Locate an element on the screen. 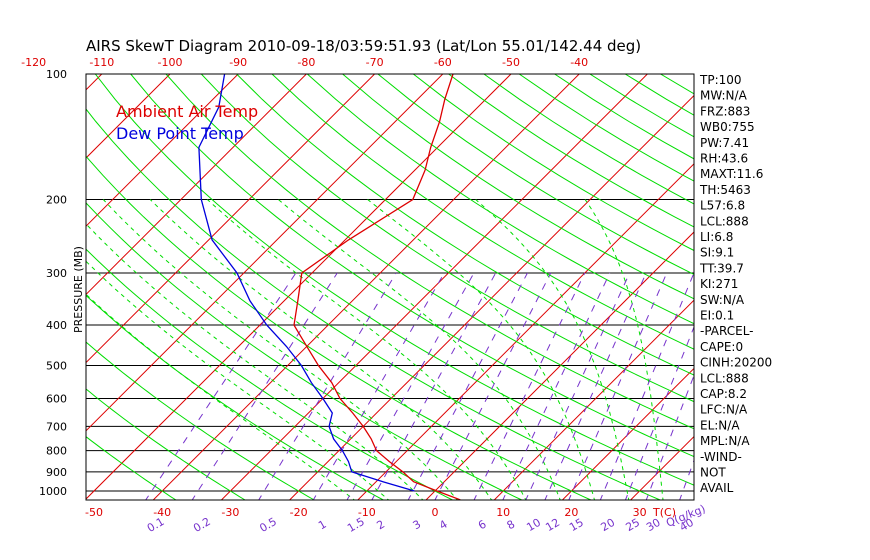  index-item: TP:100 is located at coordinates (720, 80).